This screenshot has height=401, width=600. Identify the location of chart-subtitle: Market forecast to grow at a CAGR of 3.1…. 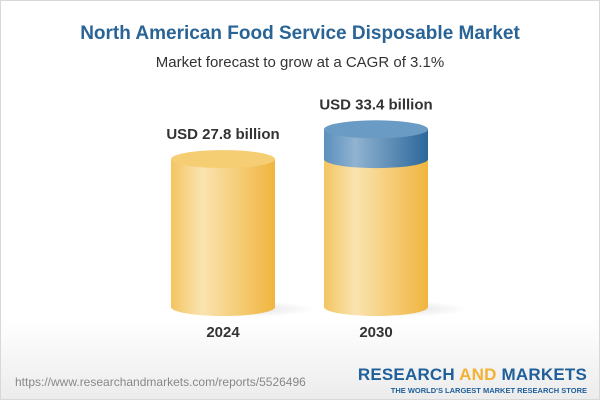
(300, 62).